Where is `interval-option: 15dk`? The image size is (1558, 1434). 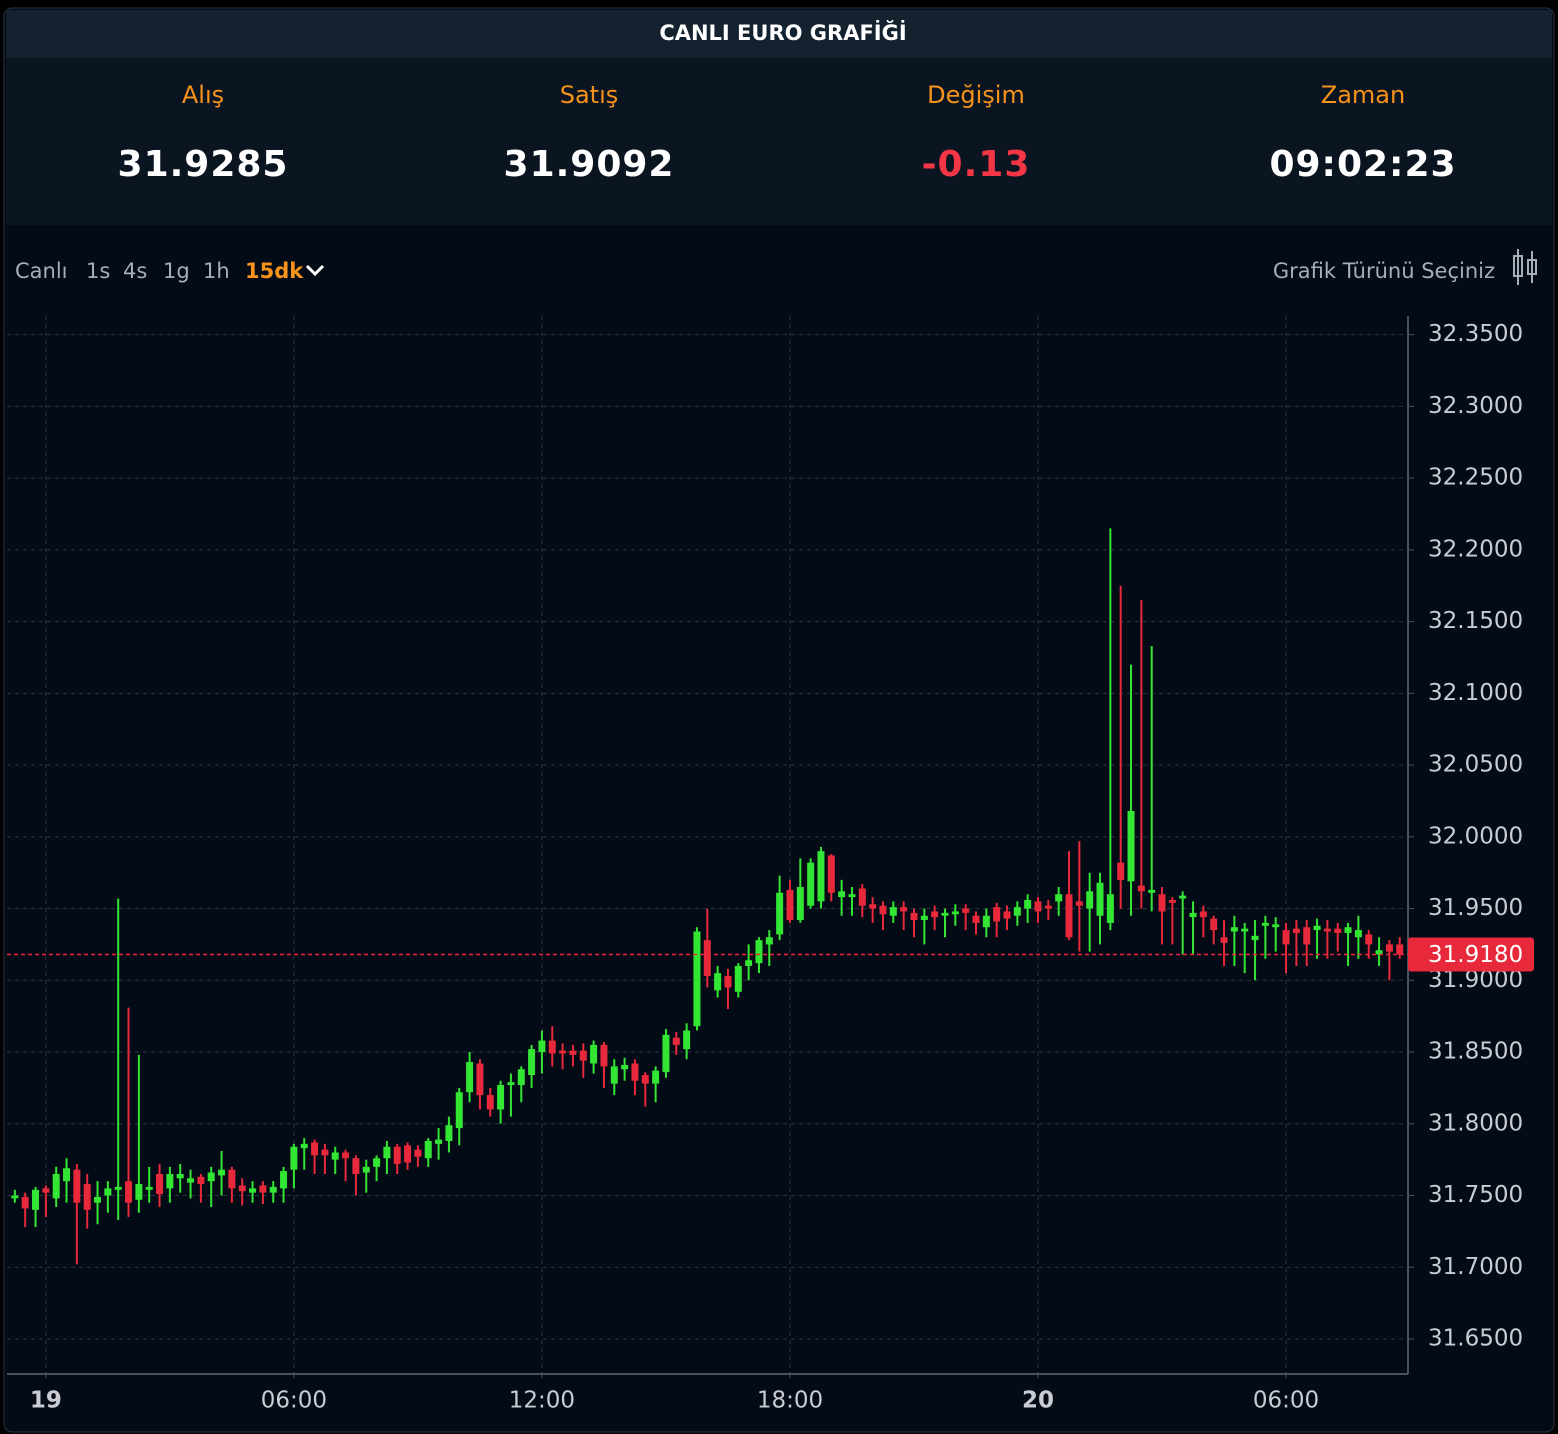
interval-option: 15dk is located at coordinates (274, 271).